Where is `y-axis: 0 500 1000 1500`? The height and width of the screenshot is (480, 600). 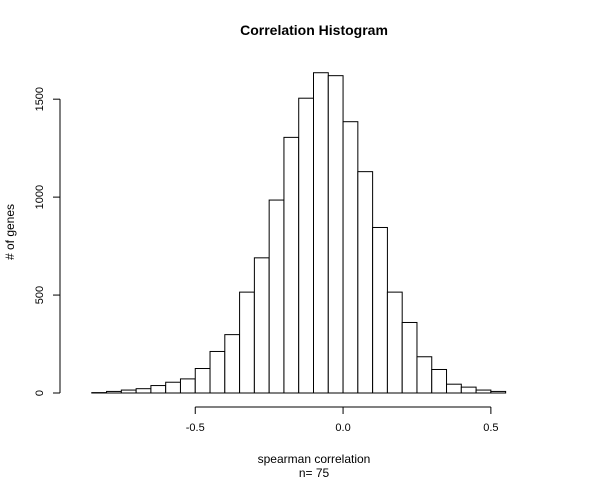
y-axis: 0 500 1000 1500 is located at coordinates (47, 241).